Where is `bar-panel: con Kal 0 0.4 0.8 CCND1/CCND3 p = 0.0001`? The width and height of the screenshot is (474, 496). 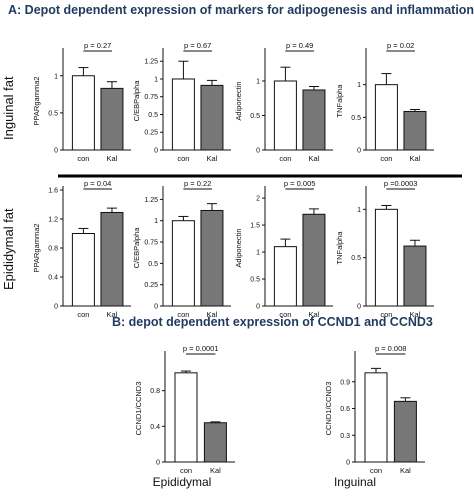
bar-panel: con Kal 0 0.4 0.8 CCND1/CCND3 p = 0.0001 is located at coordinates (184, 409).